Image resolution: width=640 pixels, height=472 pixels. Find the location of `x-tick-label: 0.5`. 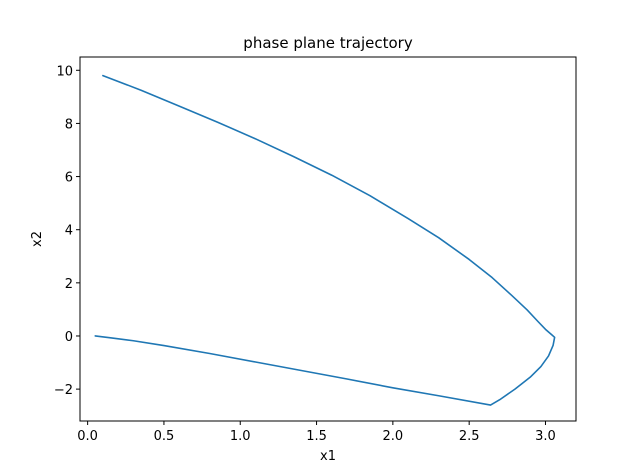

x-tick-label: 0.5 is located at coordinates (164, 436).